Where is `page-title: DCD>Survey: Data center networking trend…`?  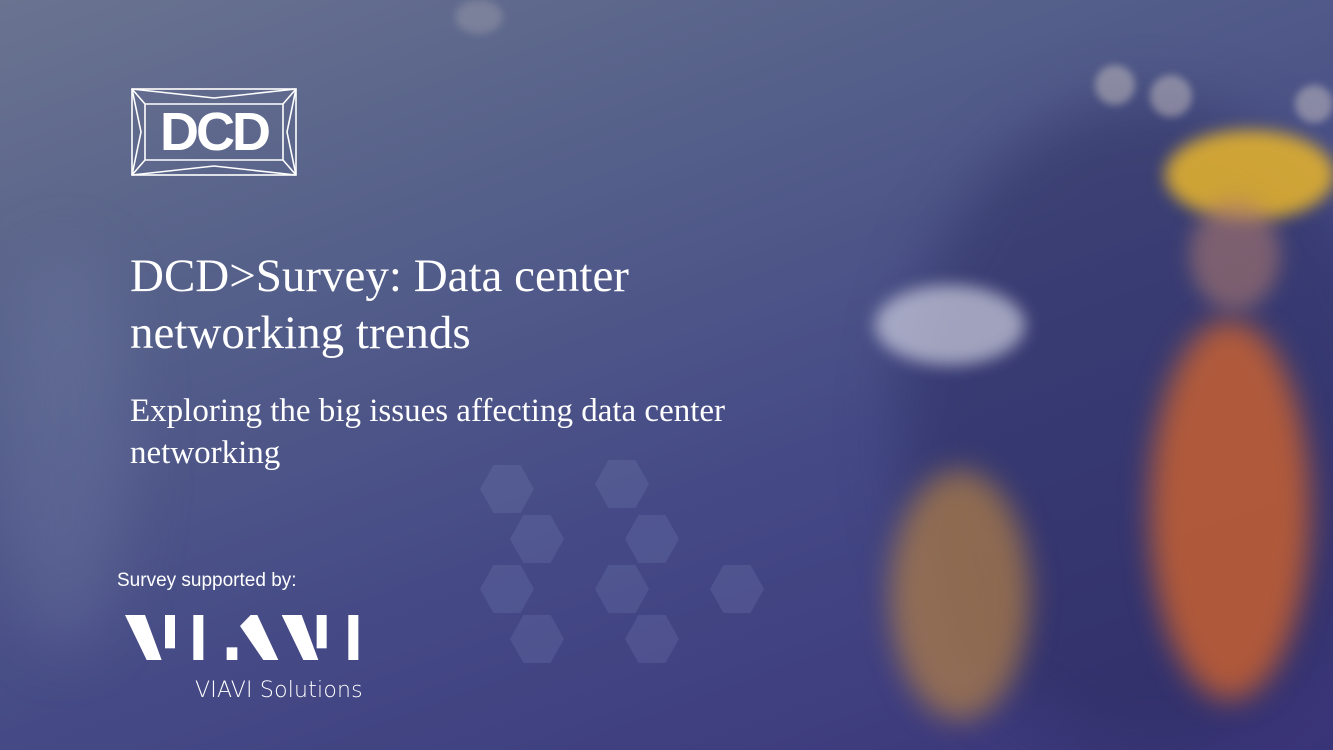
page-title: DCD>Survey: Data center networking trend… is located at coordinates (379, 304).